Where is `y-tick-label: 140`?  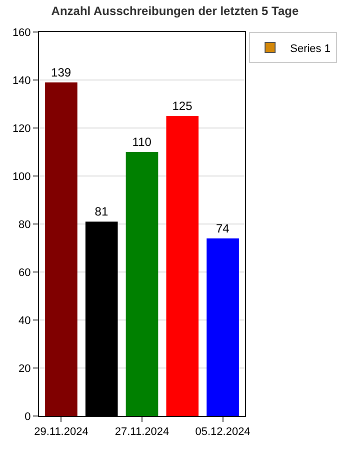
y-tick-label: 140 is located at coordinates (21, 80).